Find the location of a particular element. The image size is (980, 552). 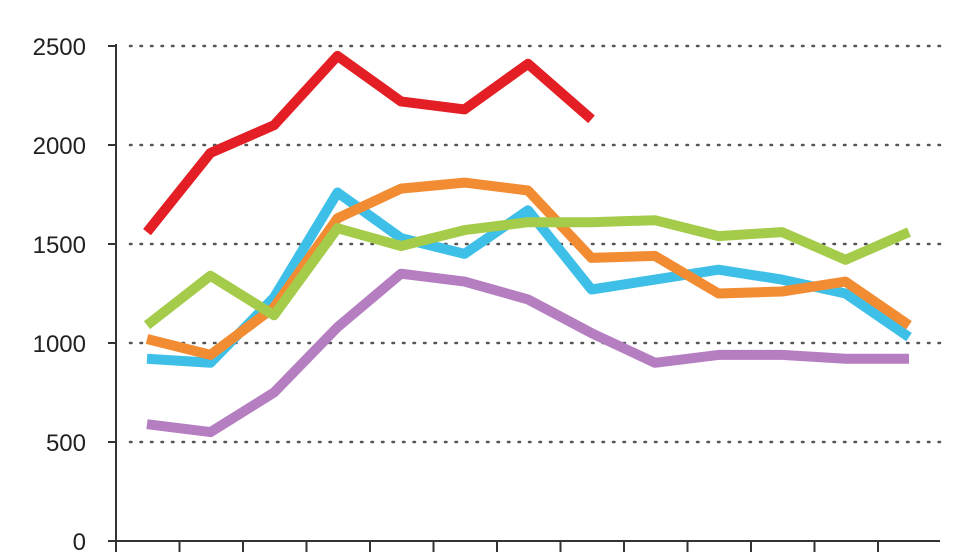

y-tick-label: 2000 is located at coordinates (59, 146).